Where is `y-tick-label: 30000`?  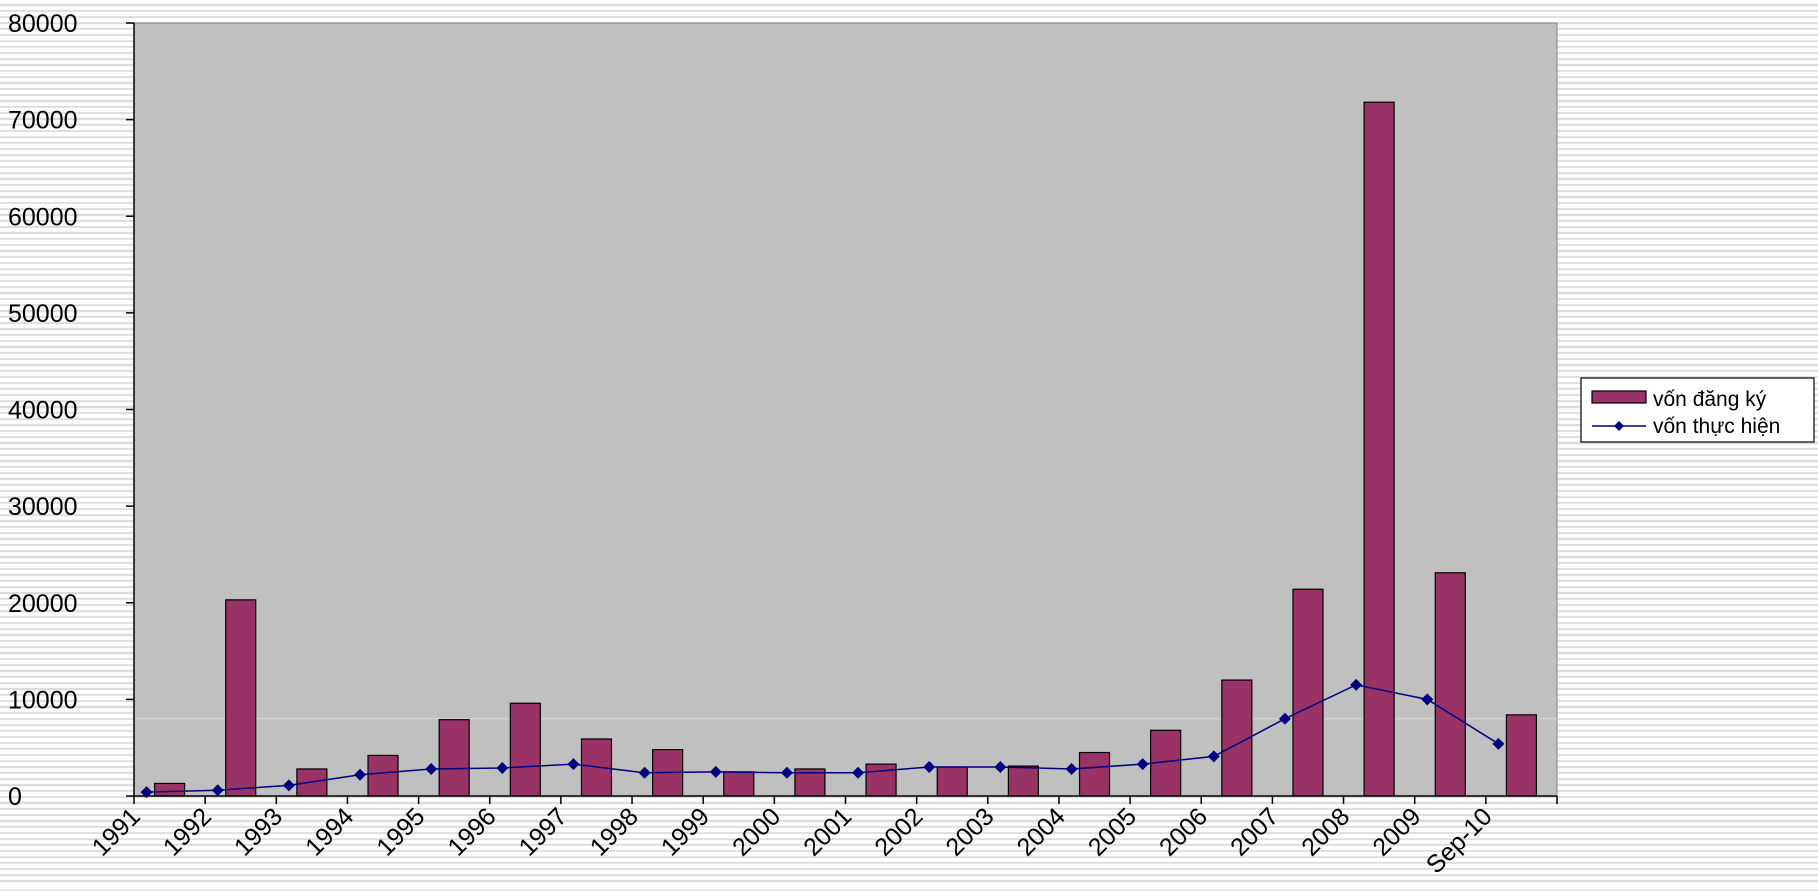 y-tick-label: 30000 is located at coordinates (43, 507).